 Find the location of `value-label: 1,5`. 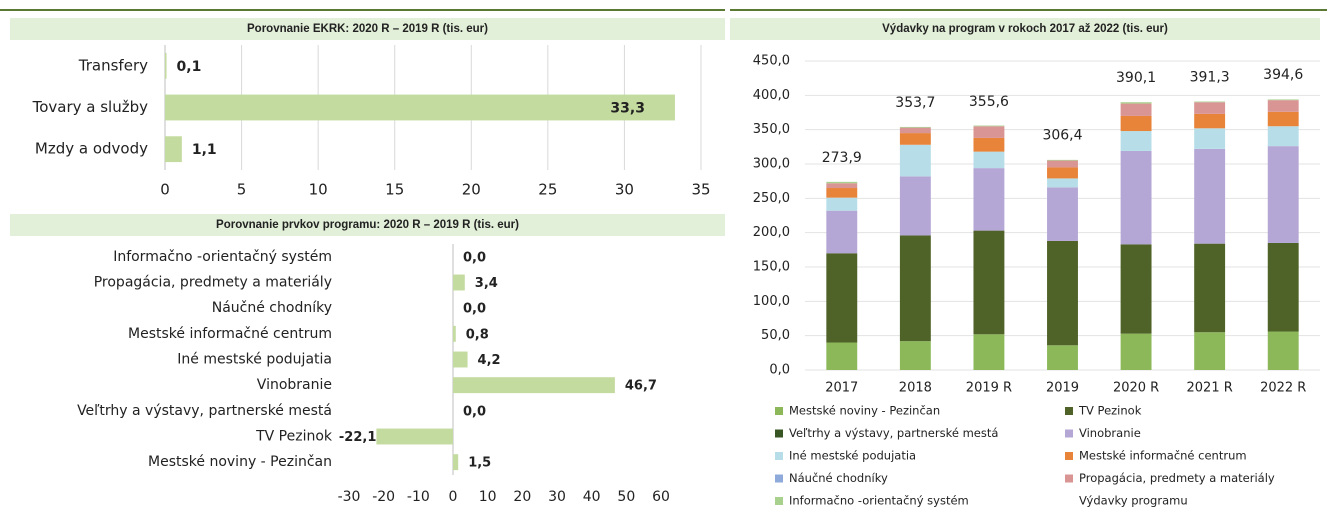

value-label: 1,5 is located at coordinates (479, 463).